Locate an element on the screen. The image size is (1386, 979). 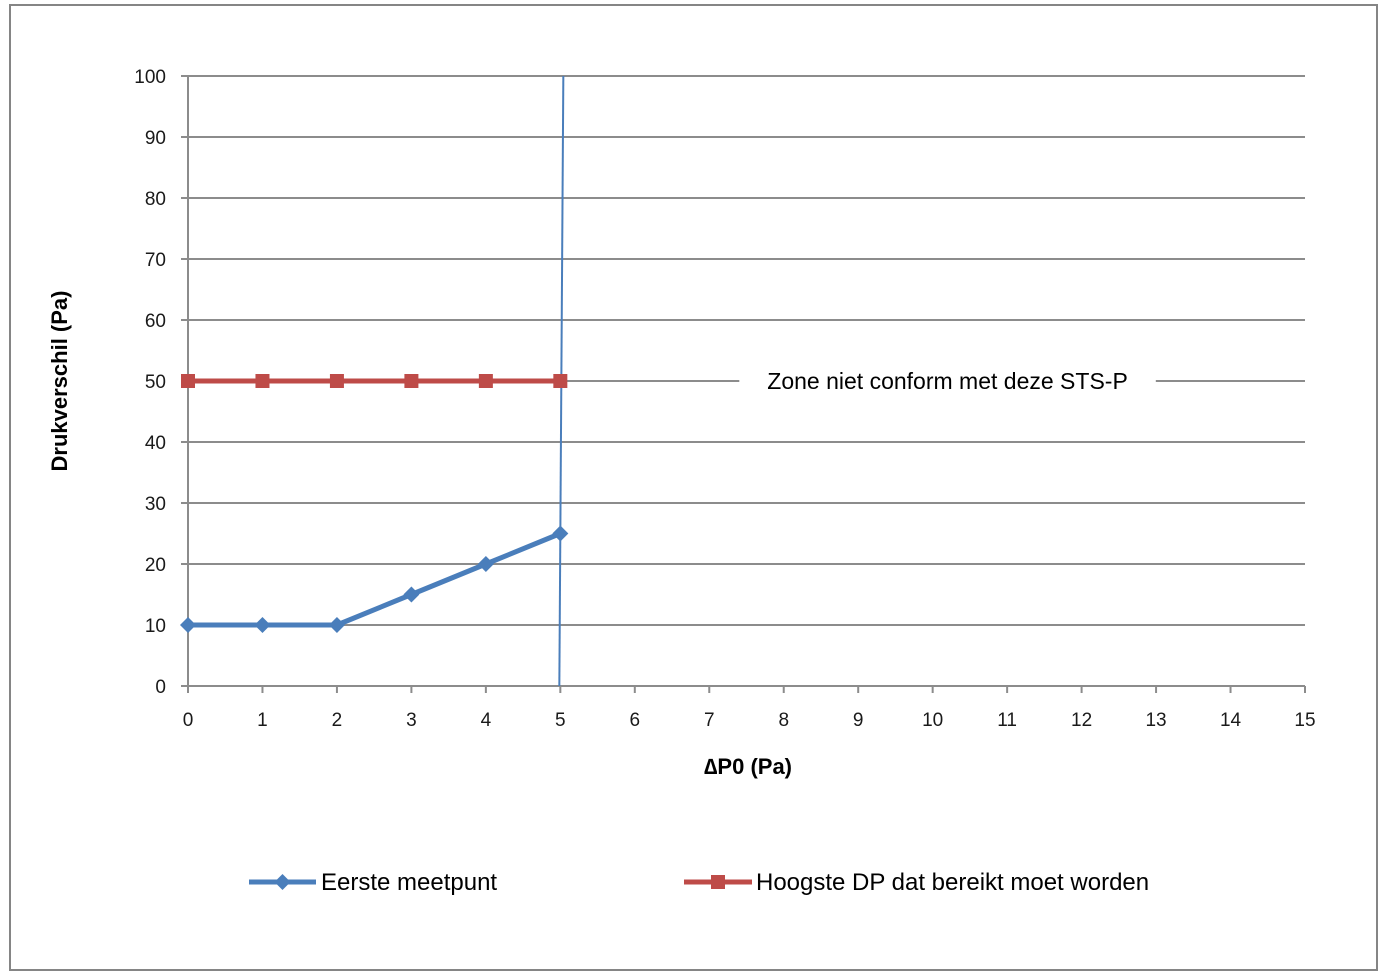
x-tick-label: 5 is located at coordinates (560, 720).